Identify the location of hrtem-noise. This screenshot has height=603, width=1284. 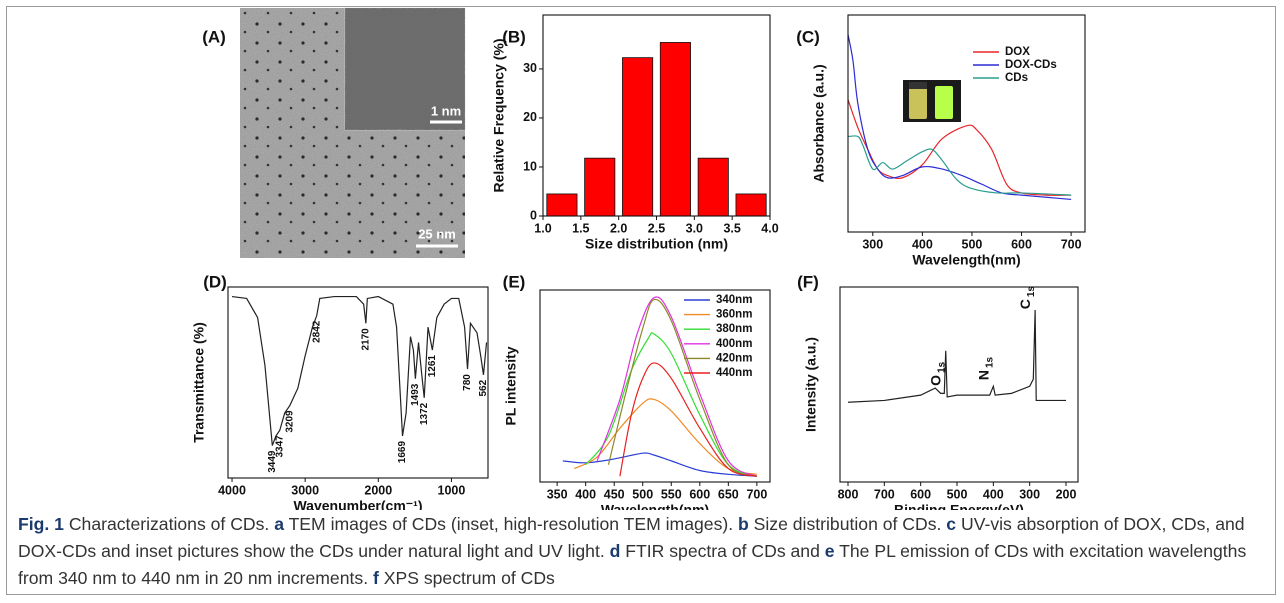
(405, 69).